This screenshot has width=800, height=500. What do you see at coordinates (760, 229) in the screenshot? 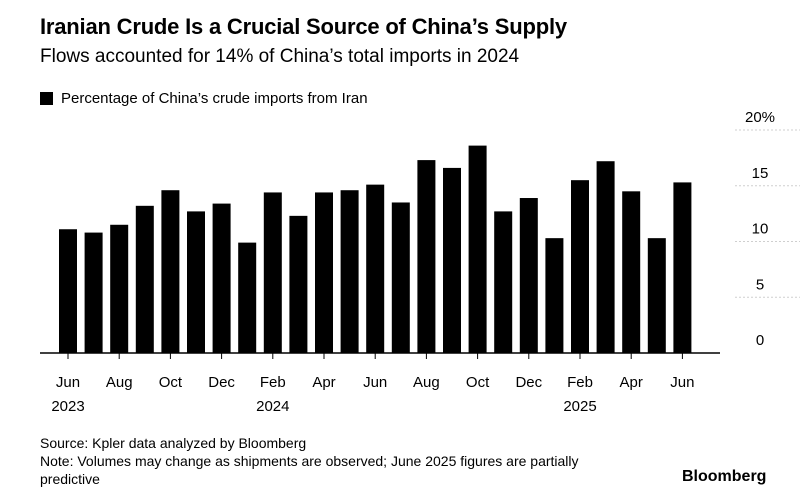
I see `y-tick-label: 10` at bounding box center [760, 229].